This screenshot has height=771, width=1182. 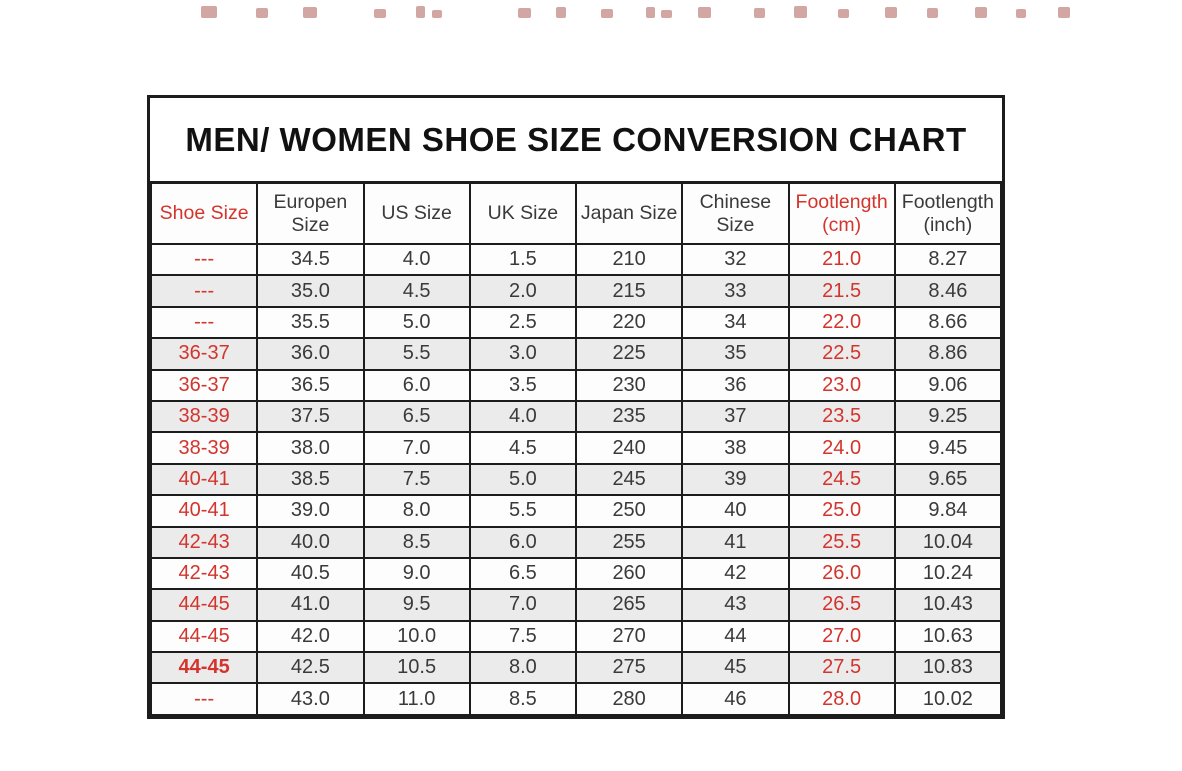 I want to click on table-cell: 9.65, so click(x=948, y=479).